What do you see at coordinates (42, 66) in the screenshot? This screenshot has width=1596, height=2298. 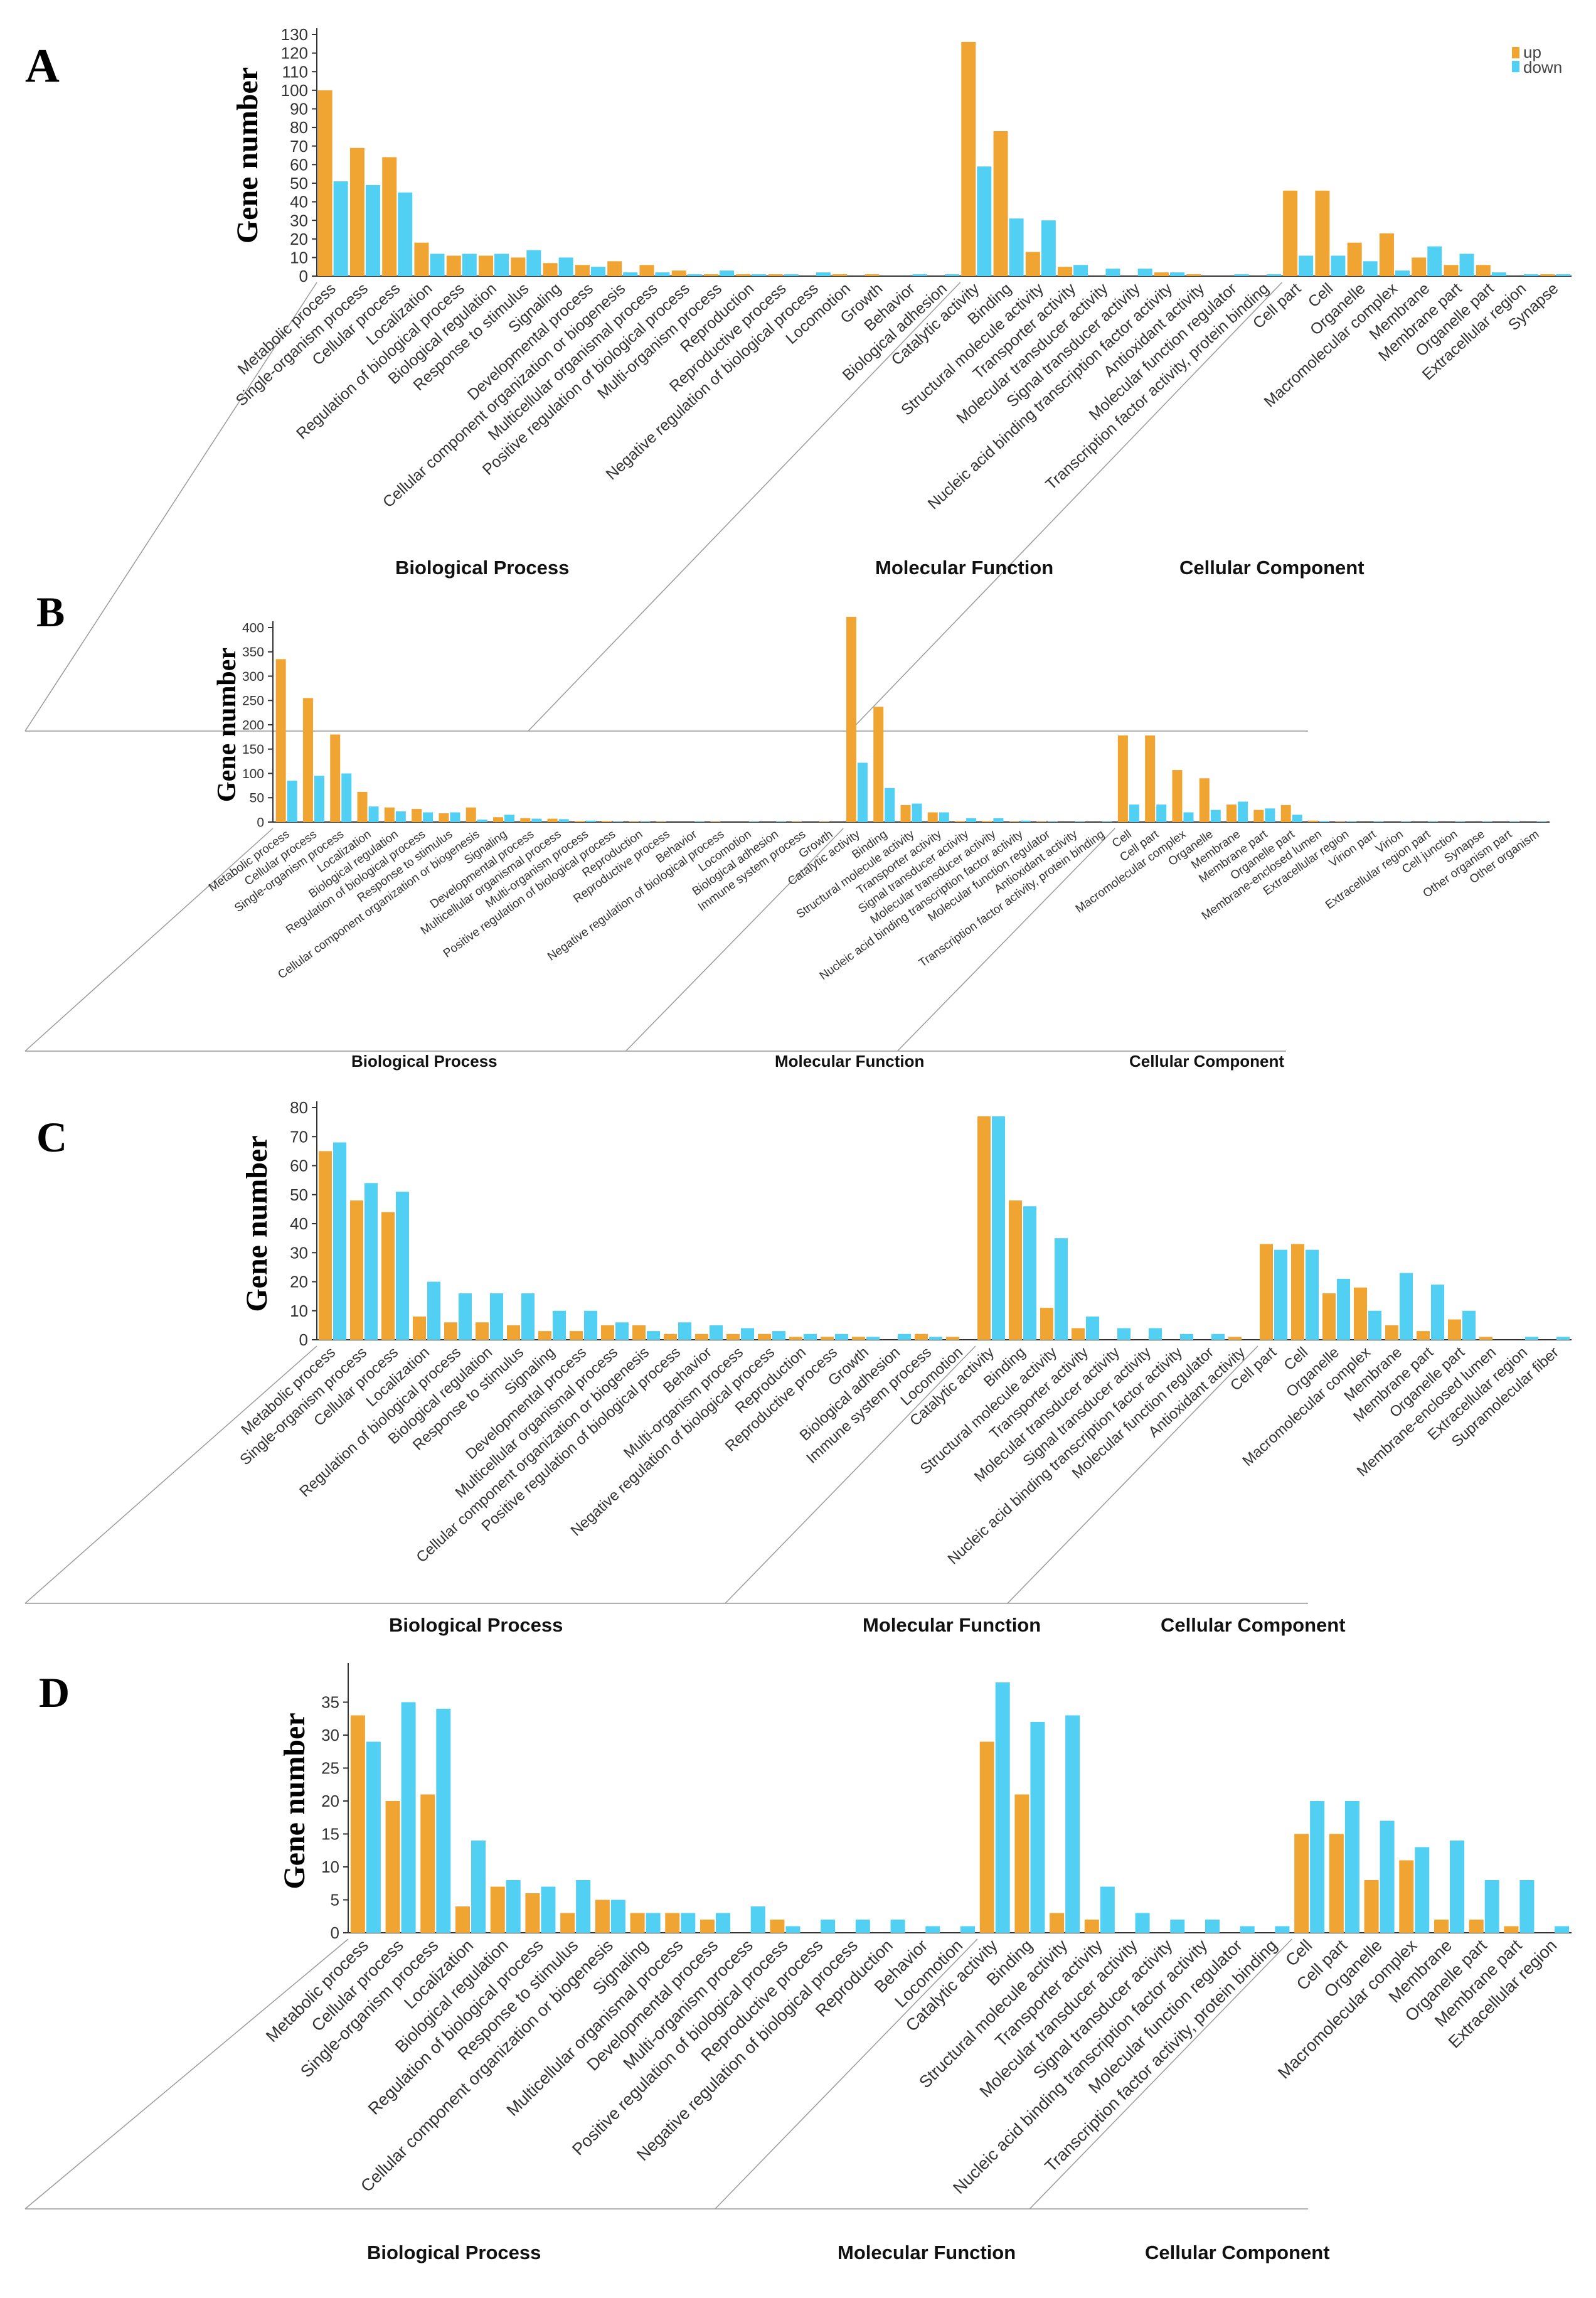 I see `panel-letter: A` at bounding box center [42, 66].